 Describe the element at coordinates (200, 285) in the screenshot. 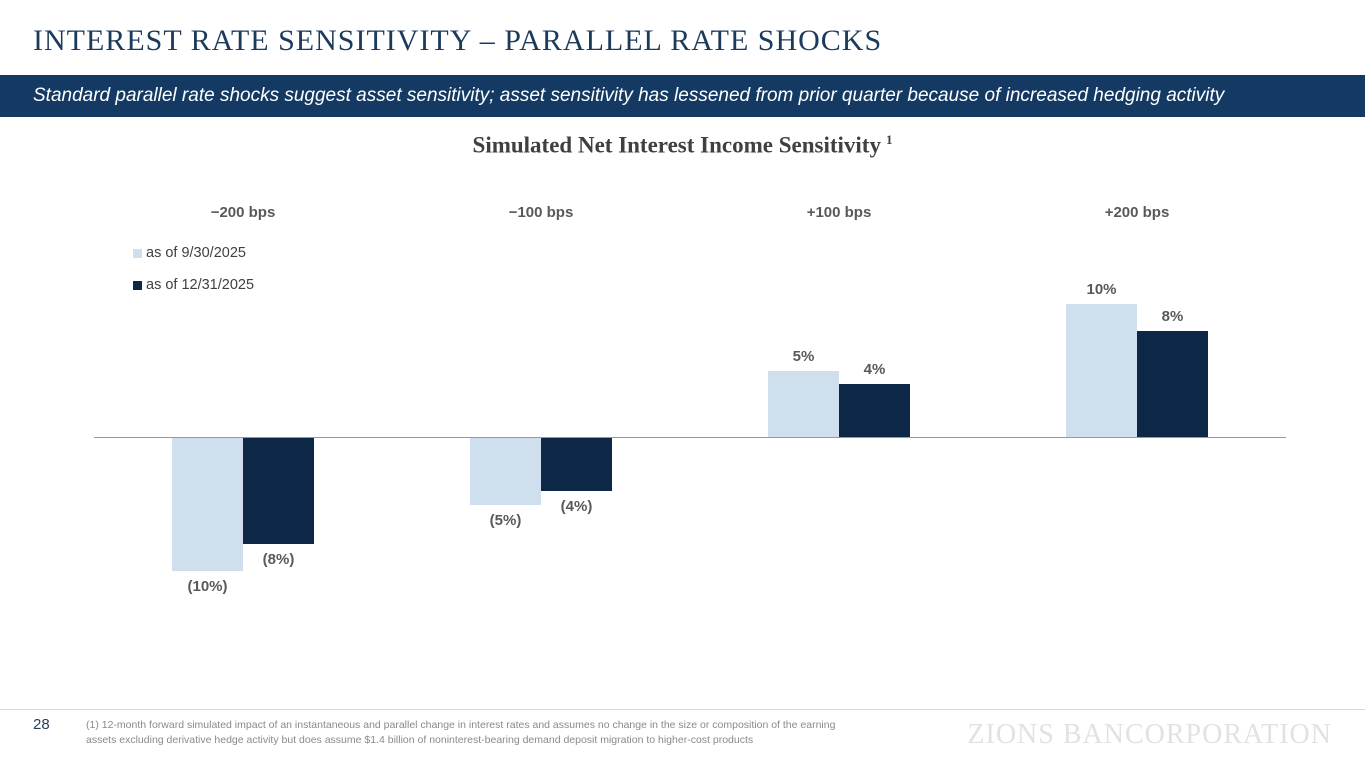

I see `legend-label: as of 12/31/2025` at that location.